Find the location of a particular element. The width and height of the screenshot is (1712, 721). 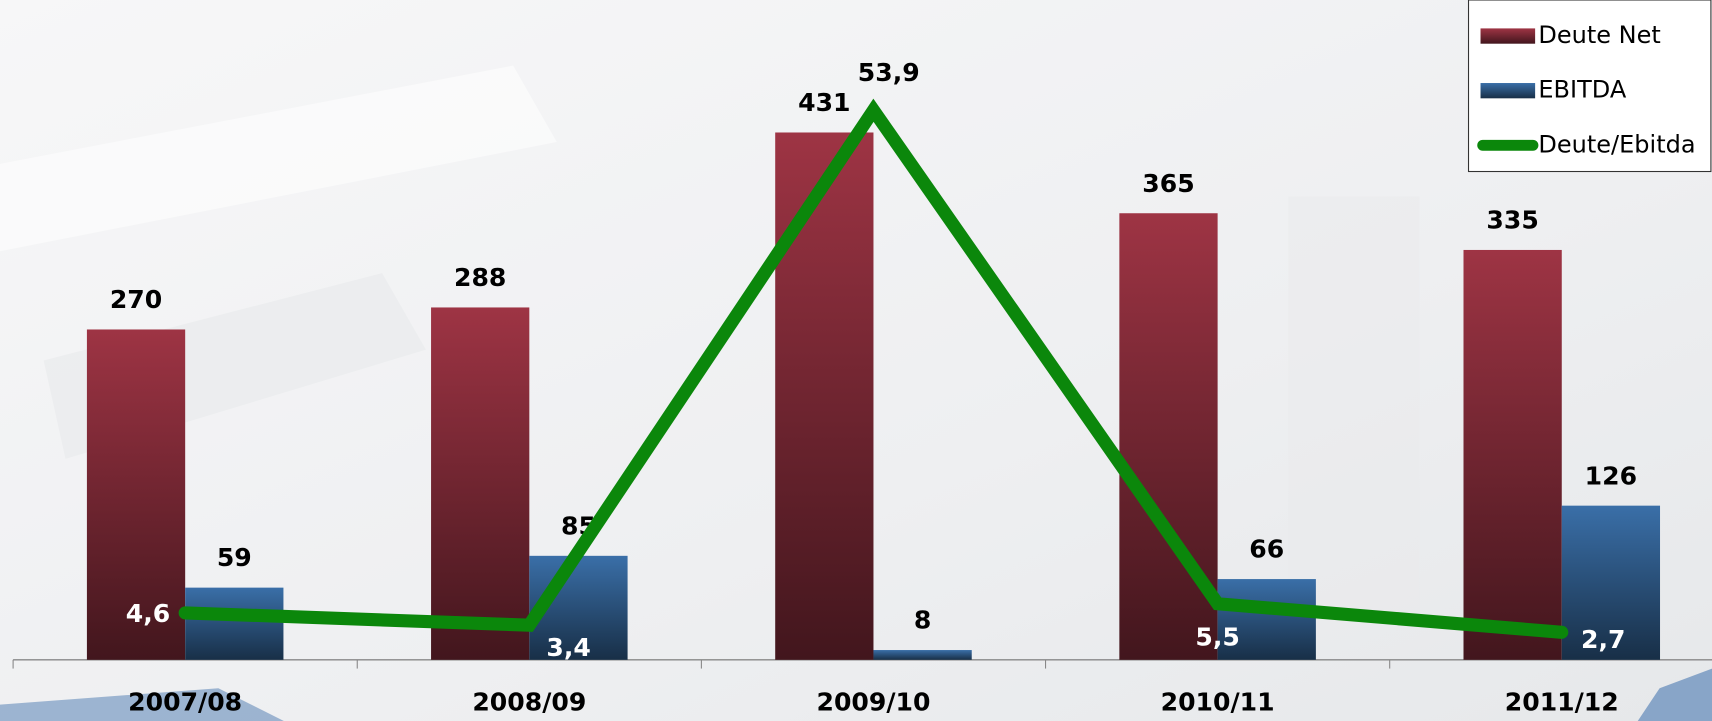

data-label: 126 is located at coordinates (1611, 475).